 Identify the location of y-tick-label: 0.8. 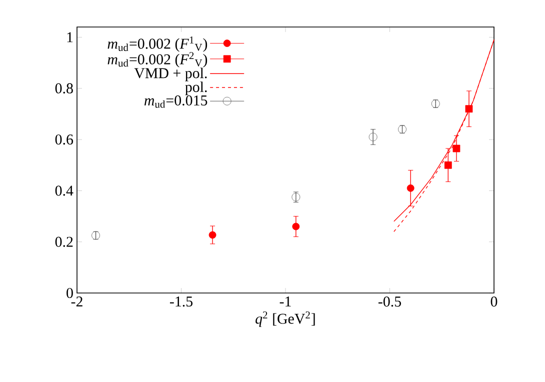
(64, 88).